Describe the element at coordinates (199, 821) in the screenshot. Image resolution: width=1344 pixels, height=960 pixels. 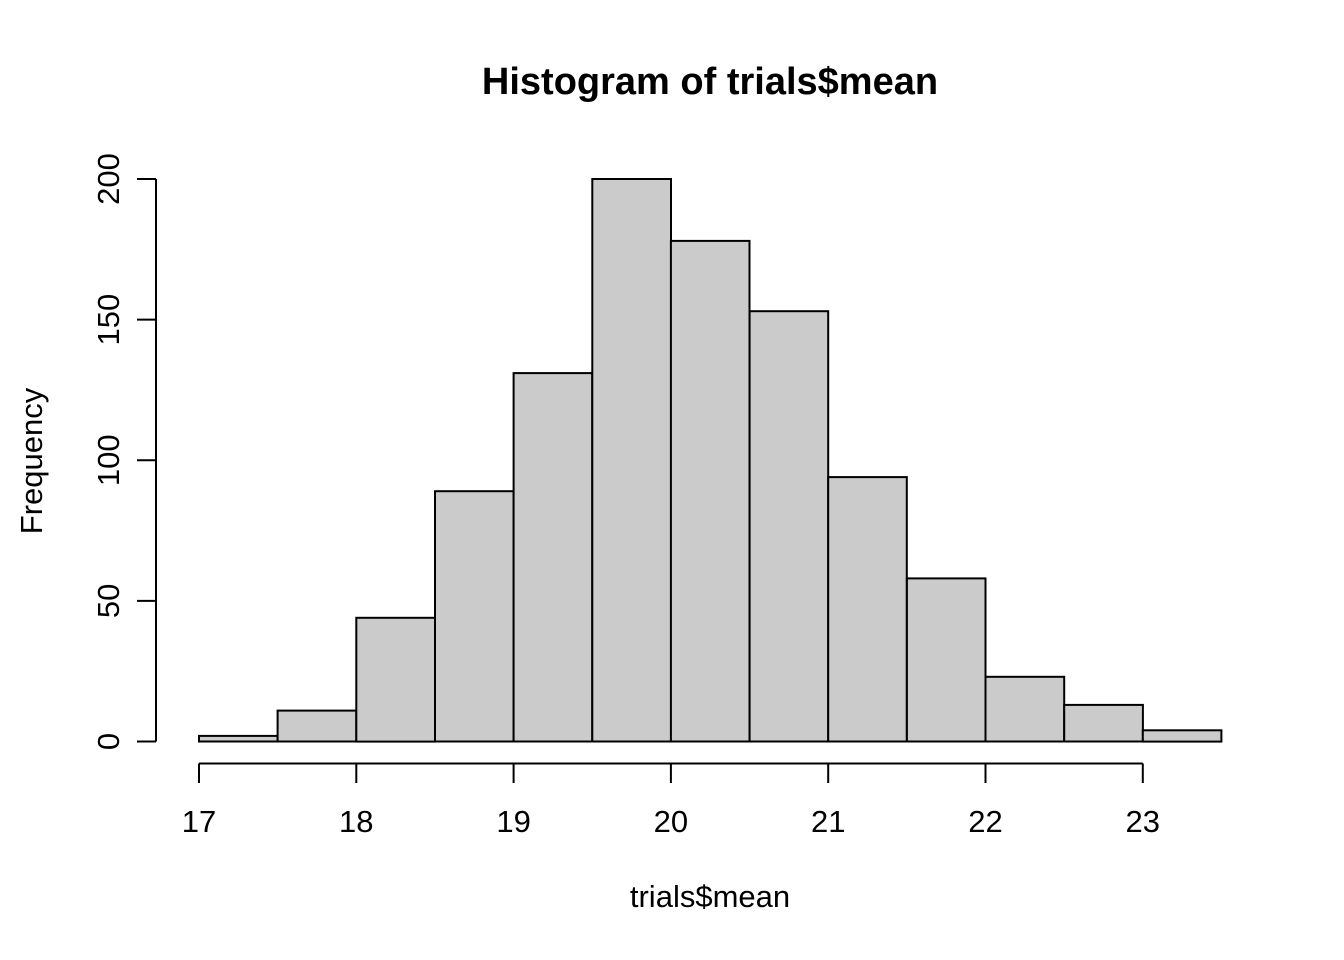
I see `x-tick-label: 17` at that location.